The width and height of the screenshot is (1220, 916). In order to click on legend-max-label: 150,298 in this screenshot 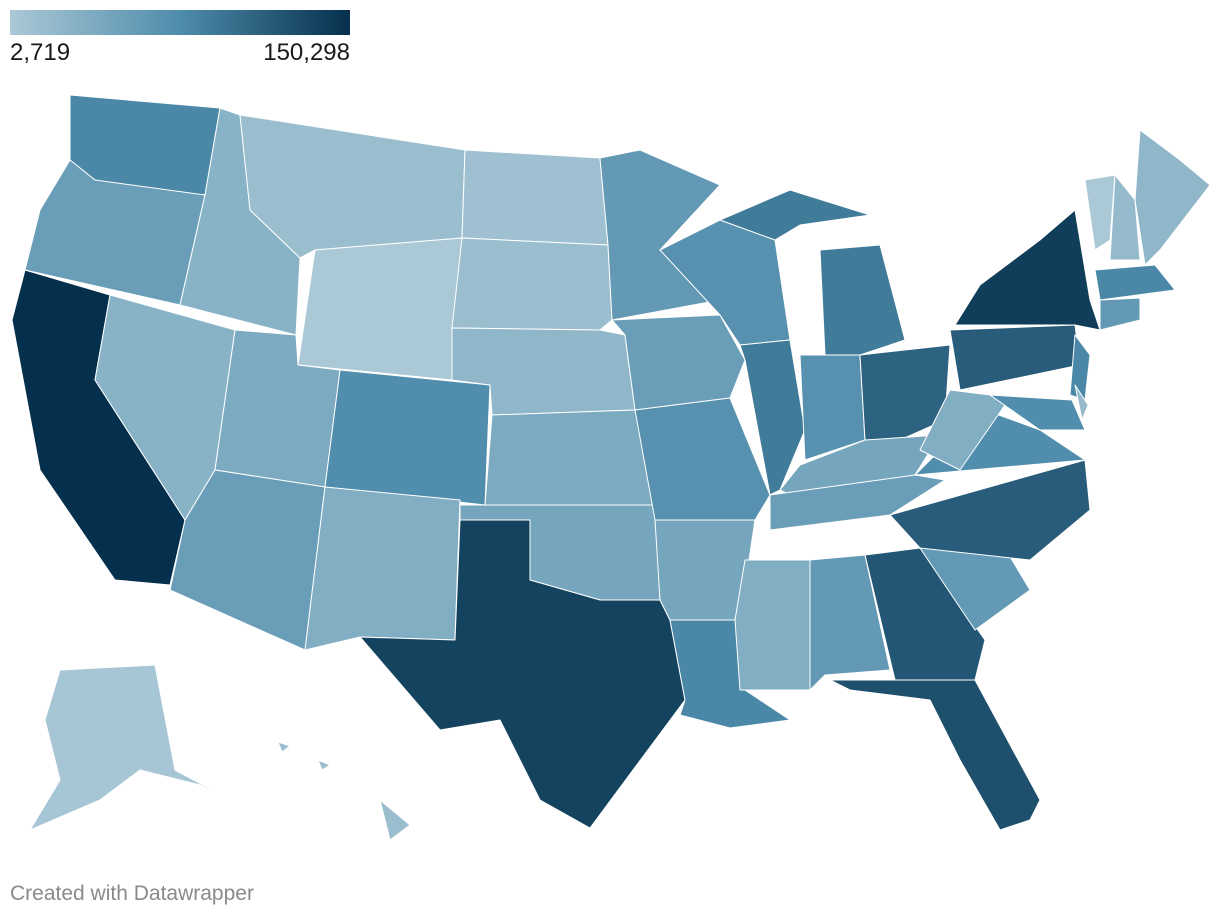, I will do `click(306, 52)`.